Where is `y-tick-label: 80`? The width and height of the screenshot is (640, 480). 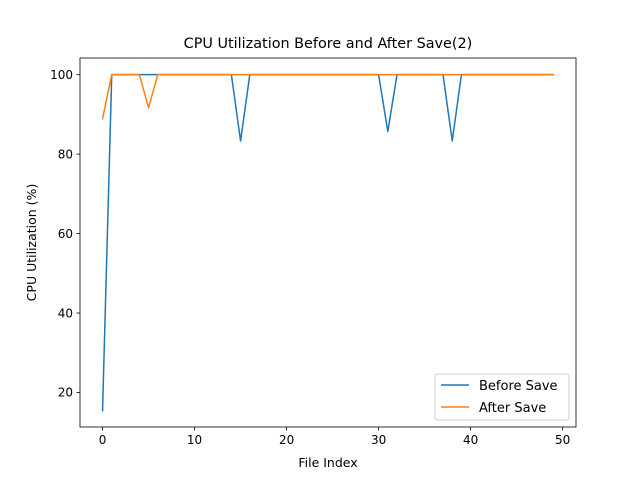 y-tick-label: 80 is located at coordinates (65, 154).